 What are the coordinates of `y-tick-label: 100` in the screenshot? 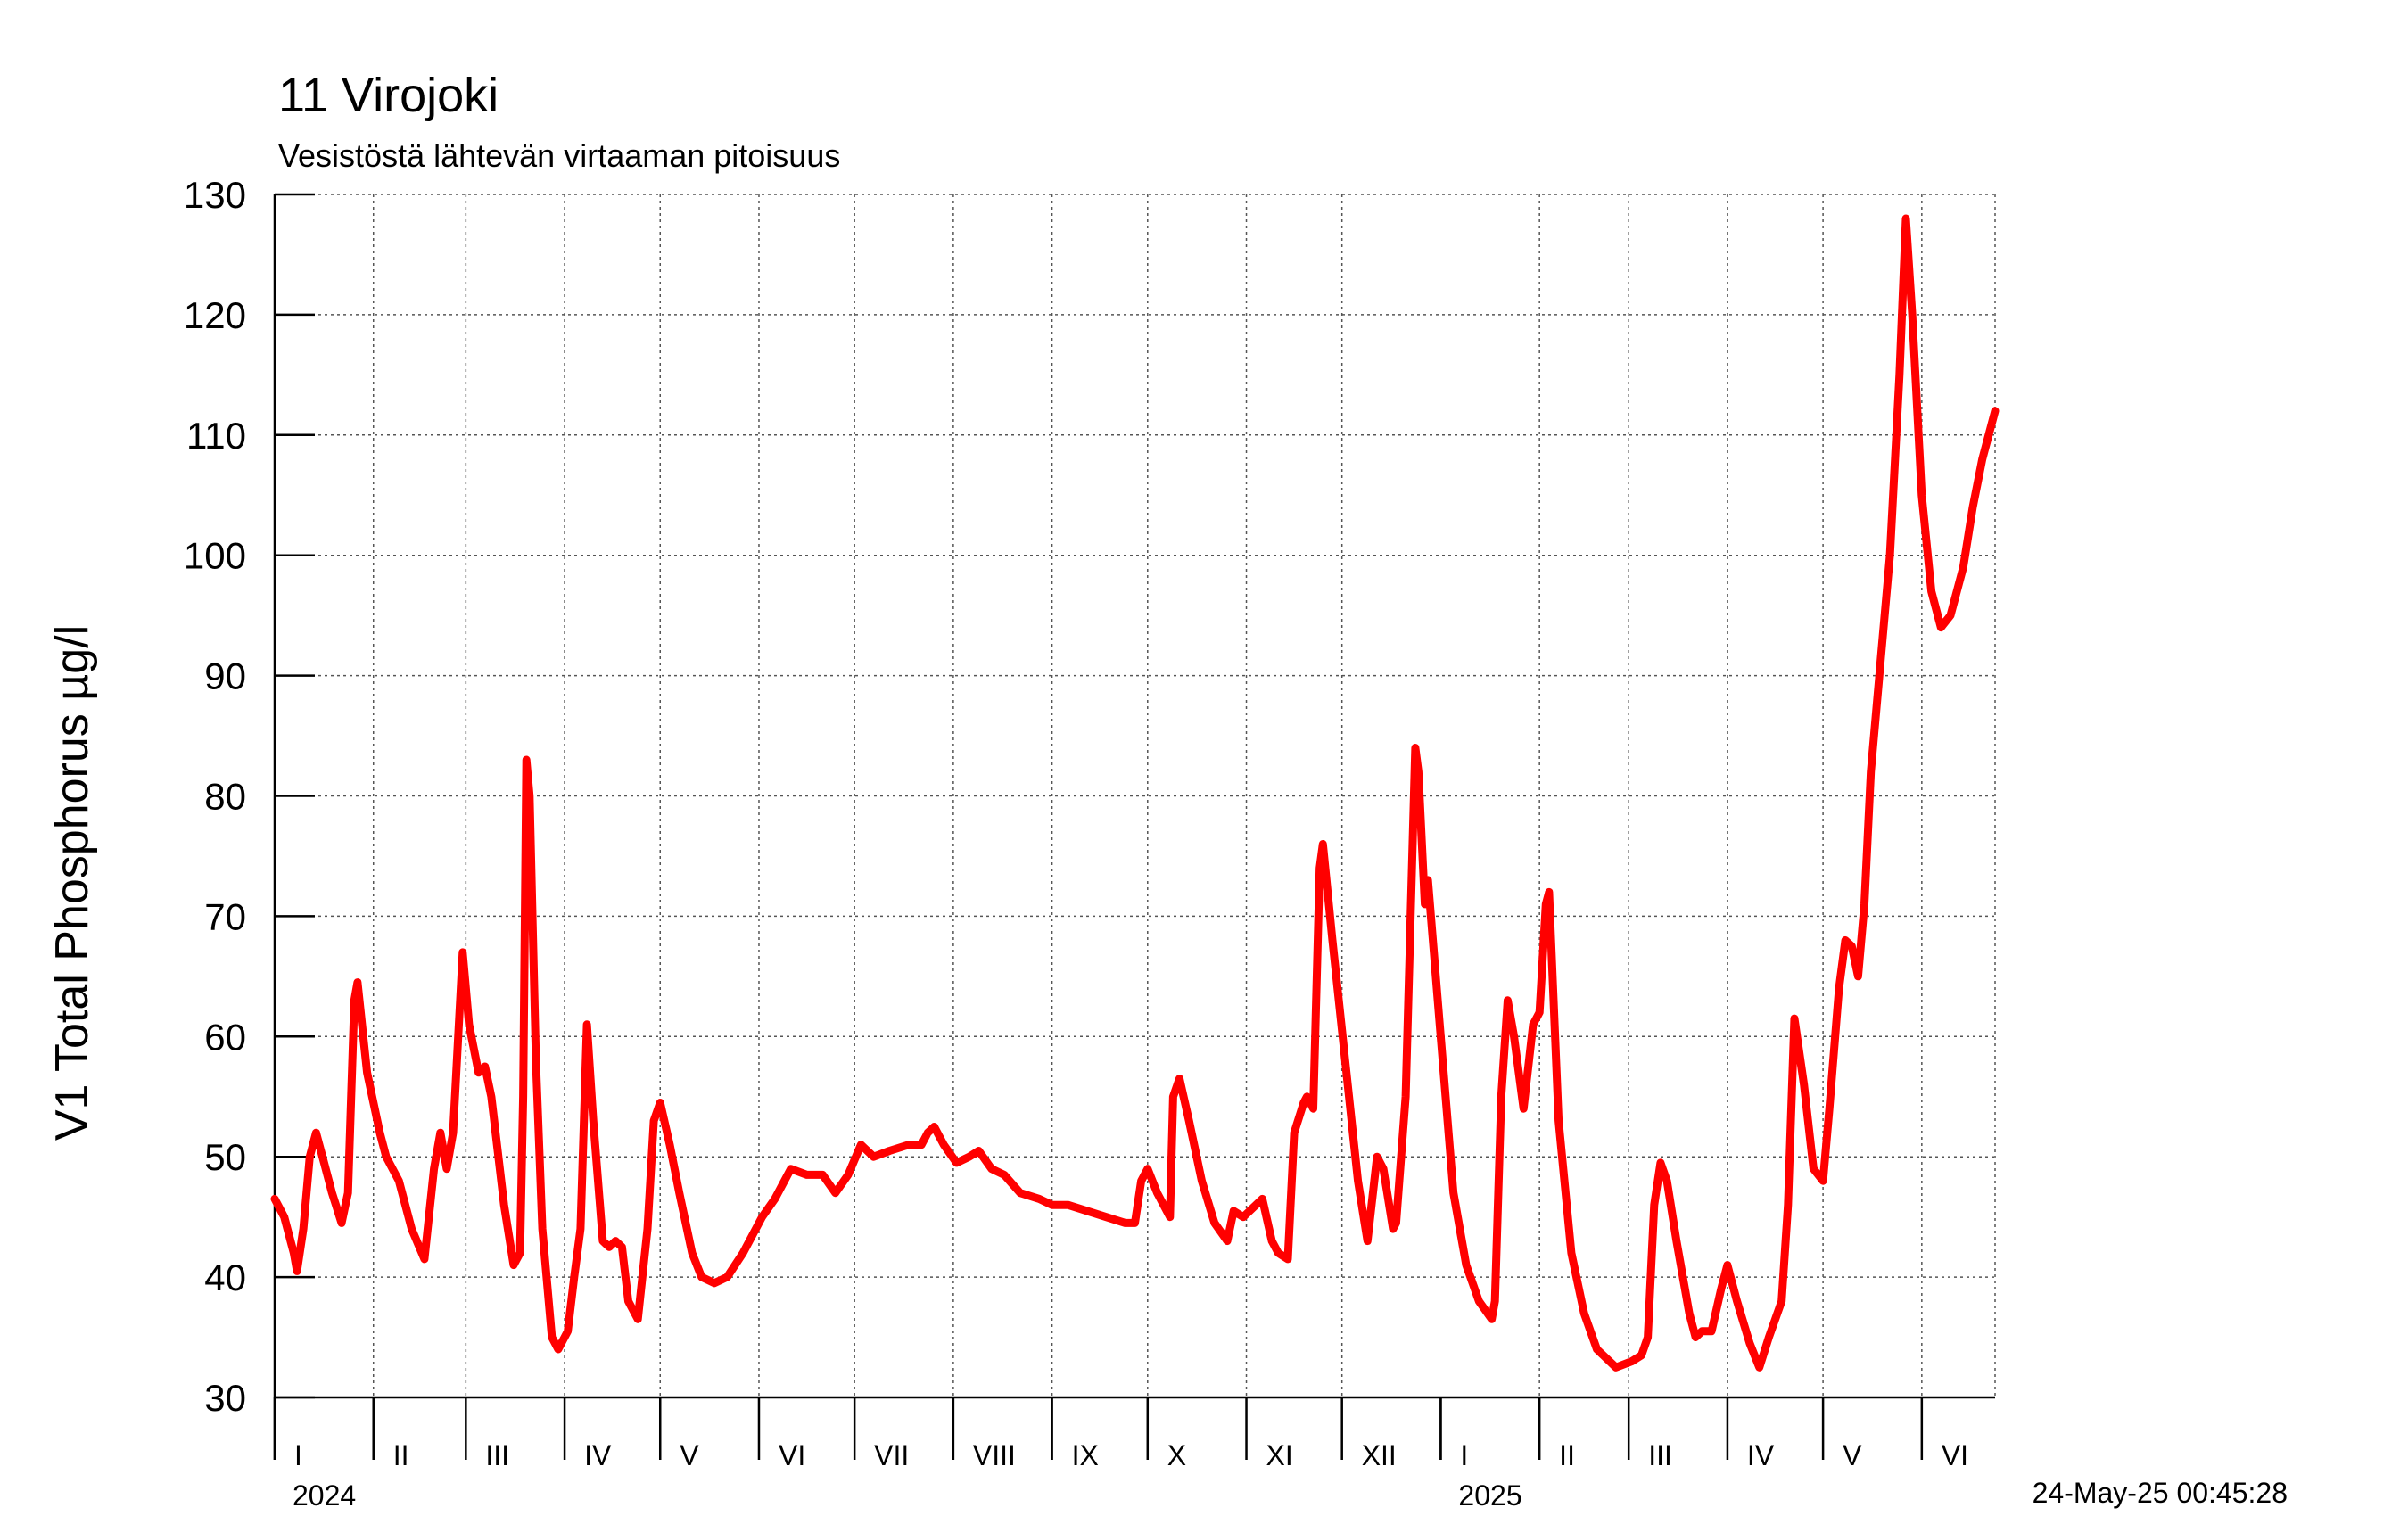 It's located at (215, 556).